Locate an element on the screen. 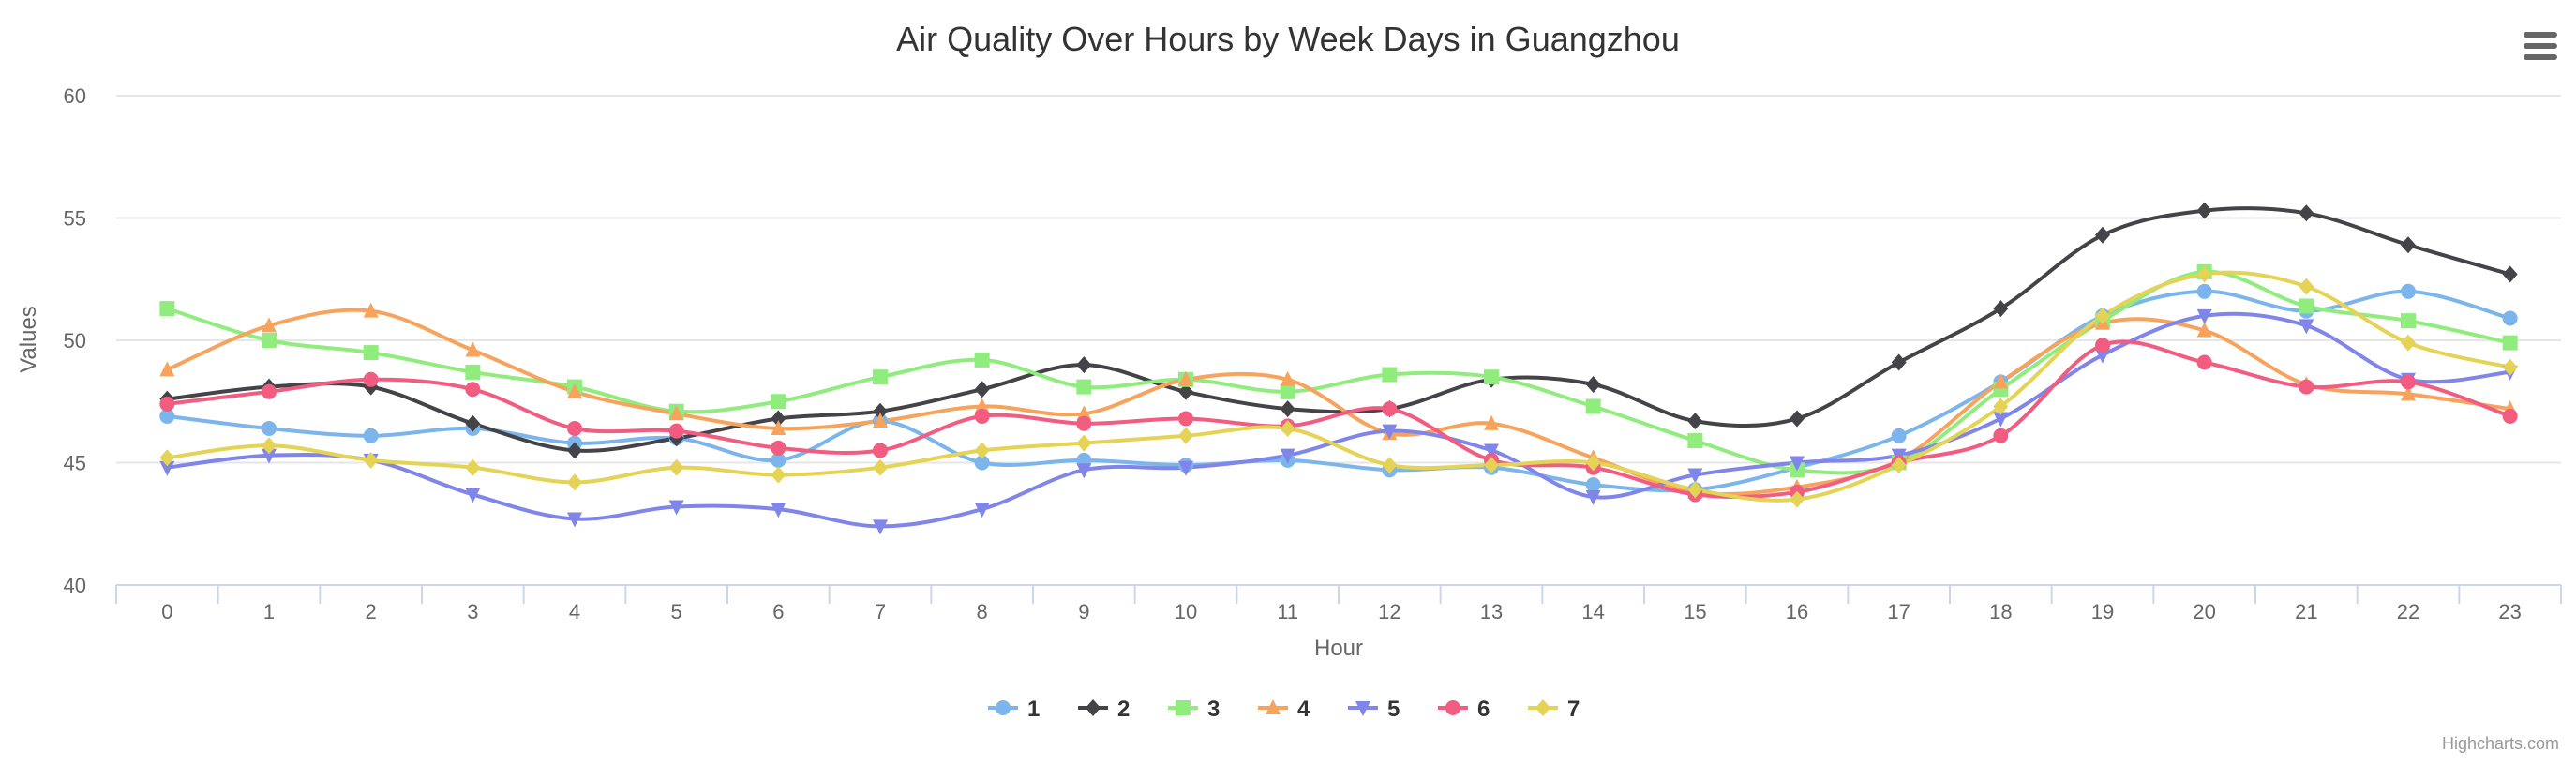  legend-item-6: 6 is located at coordinates (1464, 709).